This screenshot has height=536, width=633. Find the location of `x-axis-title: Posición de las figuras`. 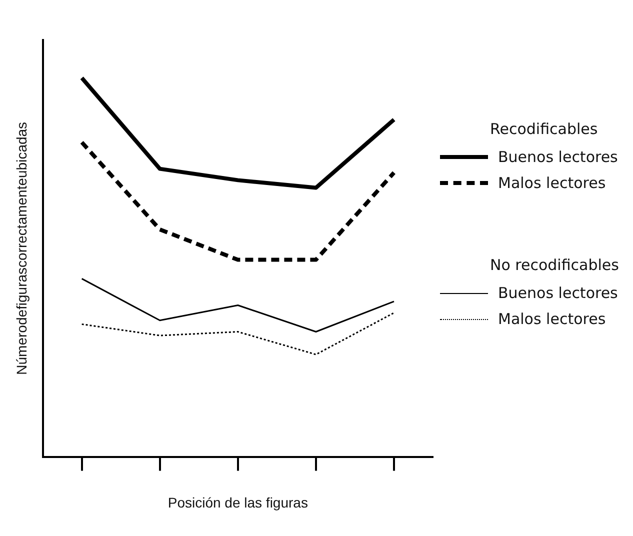

x-axis-title: Posición de las figuras is located at coordinates (238, 502).